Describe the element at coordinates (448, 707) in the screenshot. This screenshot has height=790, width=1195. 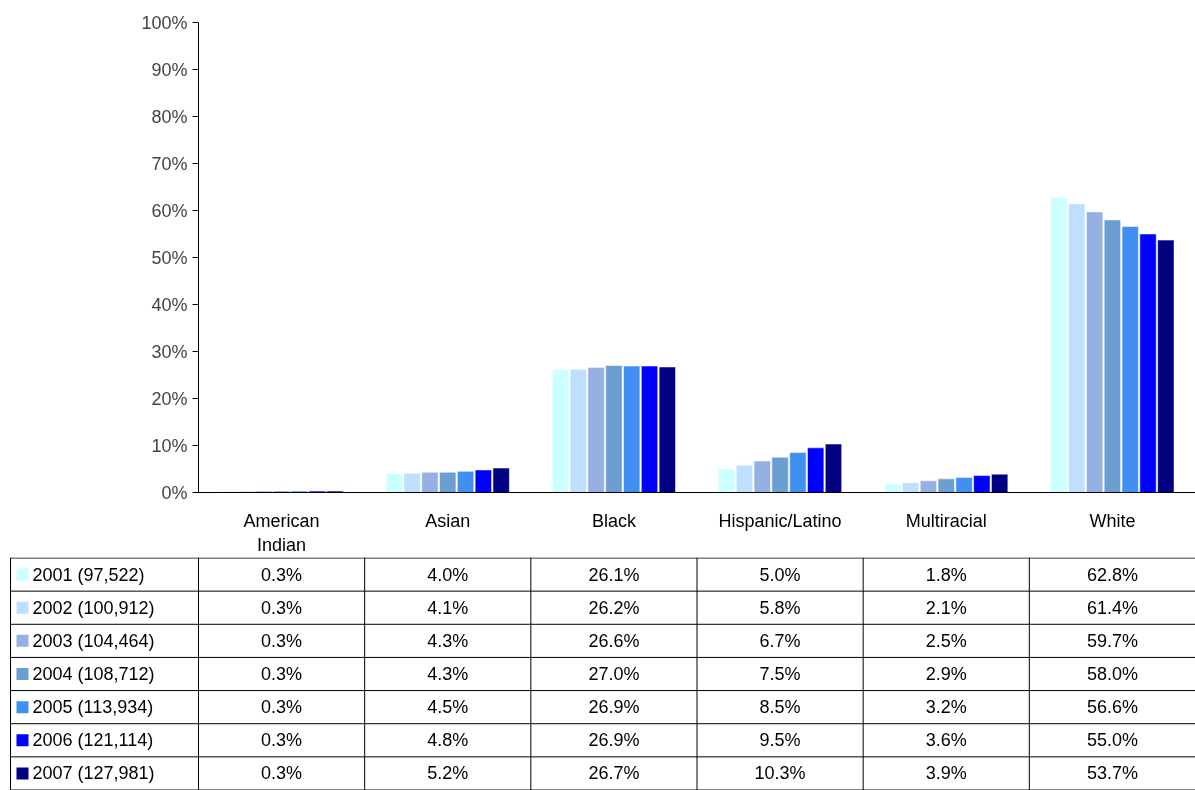
I see `data-label: 4.5%` at that location.